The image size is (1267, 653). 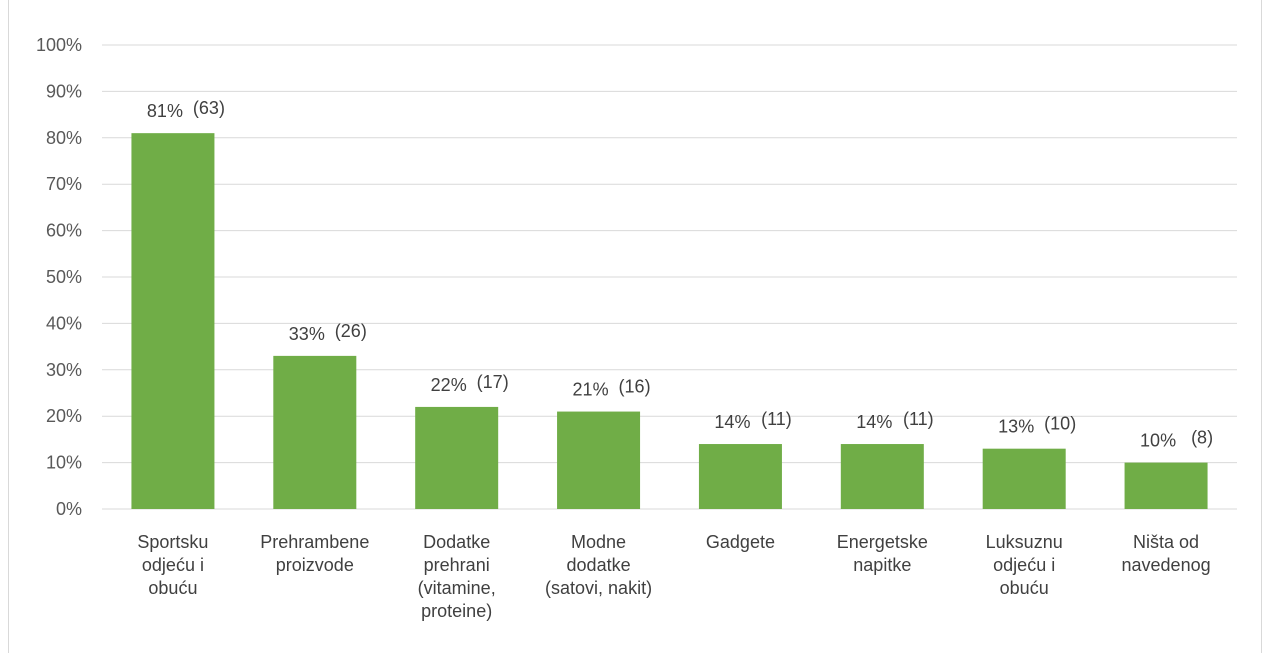 I want to click on bar-value-label: 21%, so click(x=591, y=390).